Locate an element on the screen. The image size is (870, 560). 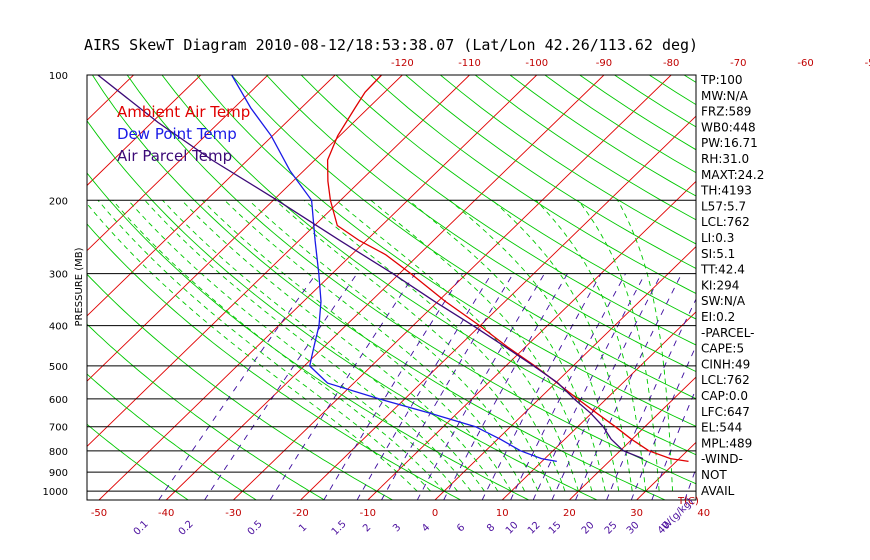
moist-adiabat-line is located at coordinates (457, 345).